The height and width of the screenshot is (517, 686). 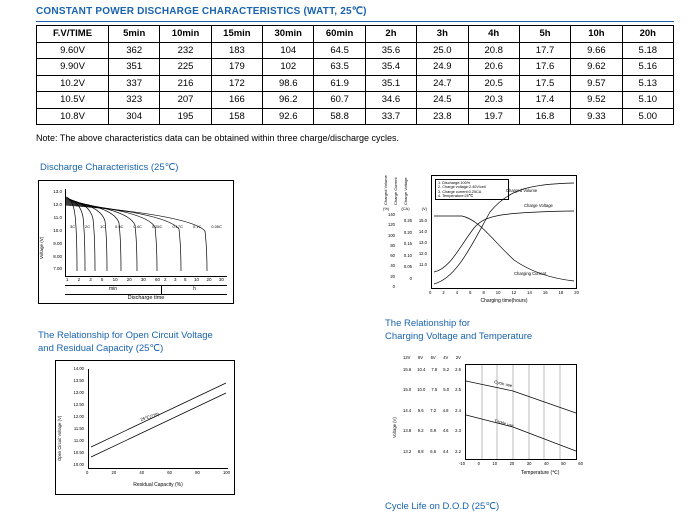 What do you see at coordinates (134, 67) in the screenshot?
I see `table-cell: 351` at bounding box center [134, 67].